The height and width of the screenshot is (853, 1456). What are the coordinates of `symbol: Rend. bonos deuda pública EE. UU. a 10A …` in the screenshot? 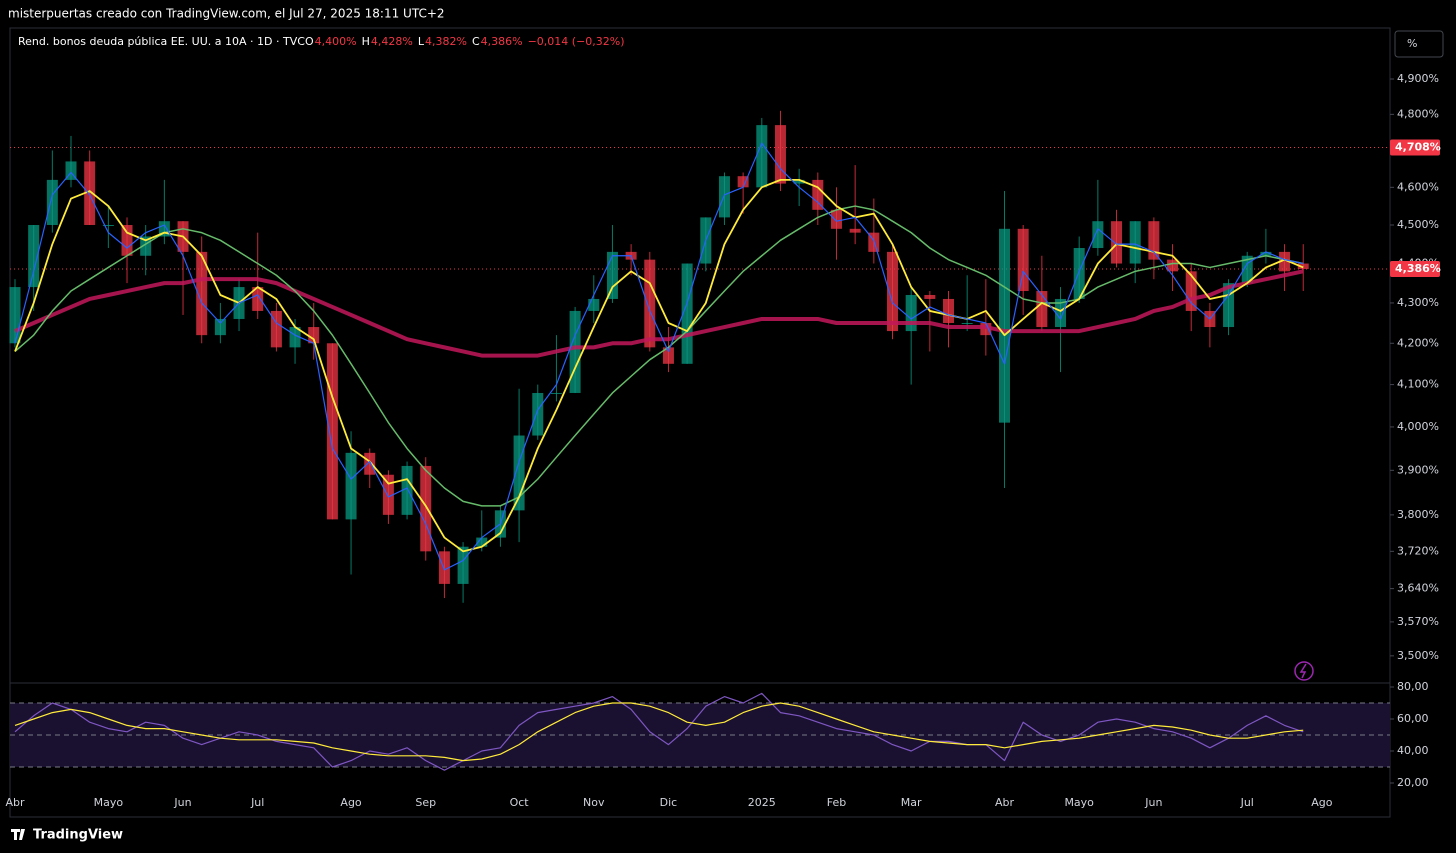 It's located at (161, 41).